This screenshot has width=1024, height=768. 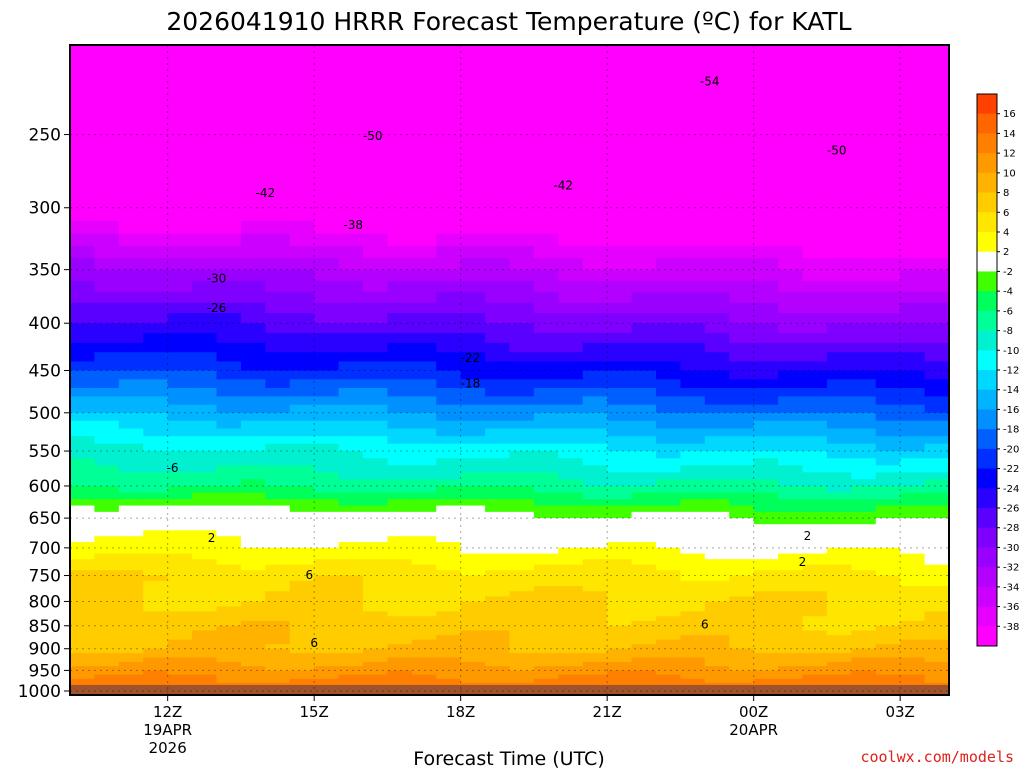 I want to click on credit-link: coolwx.com/models, so click(x=937, y=757).